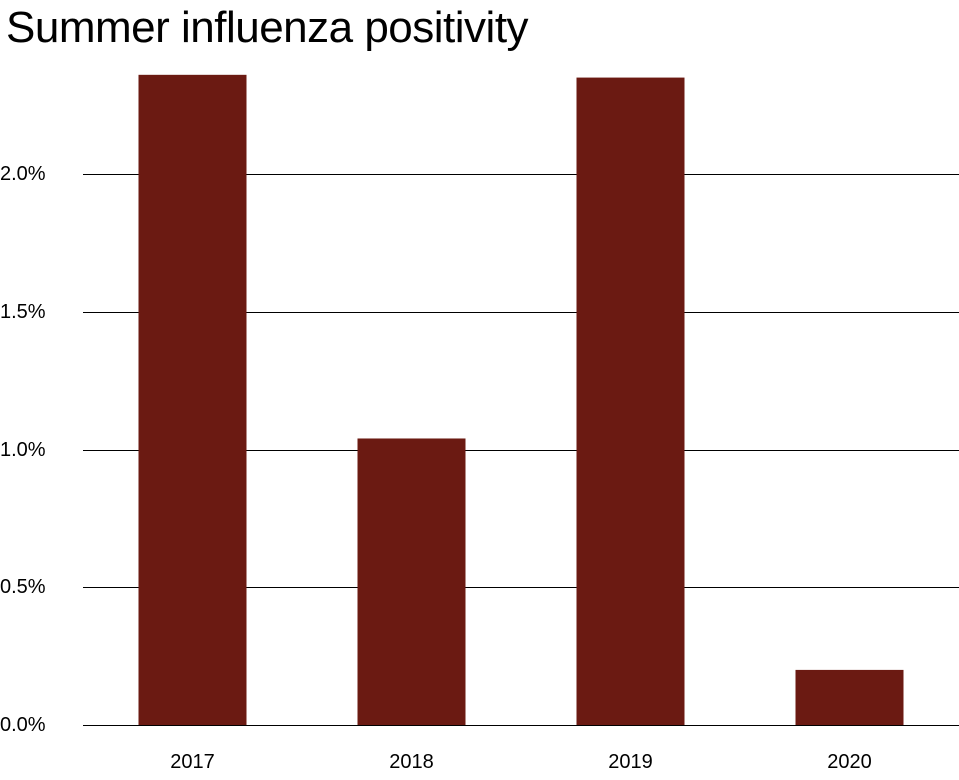 Image resolution: width=959 pixels, height=780 pixels. What do you see at coordinates (23, 312) in the screenshot?
I see `y-tick-label: 1.5%` at bounding box center [23, 312].